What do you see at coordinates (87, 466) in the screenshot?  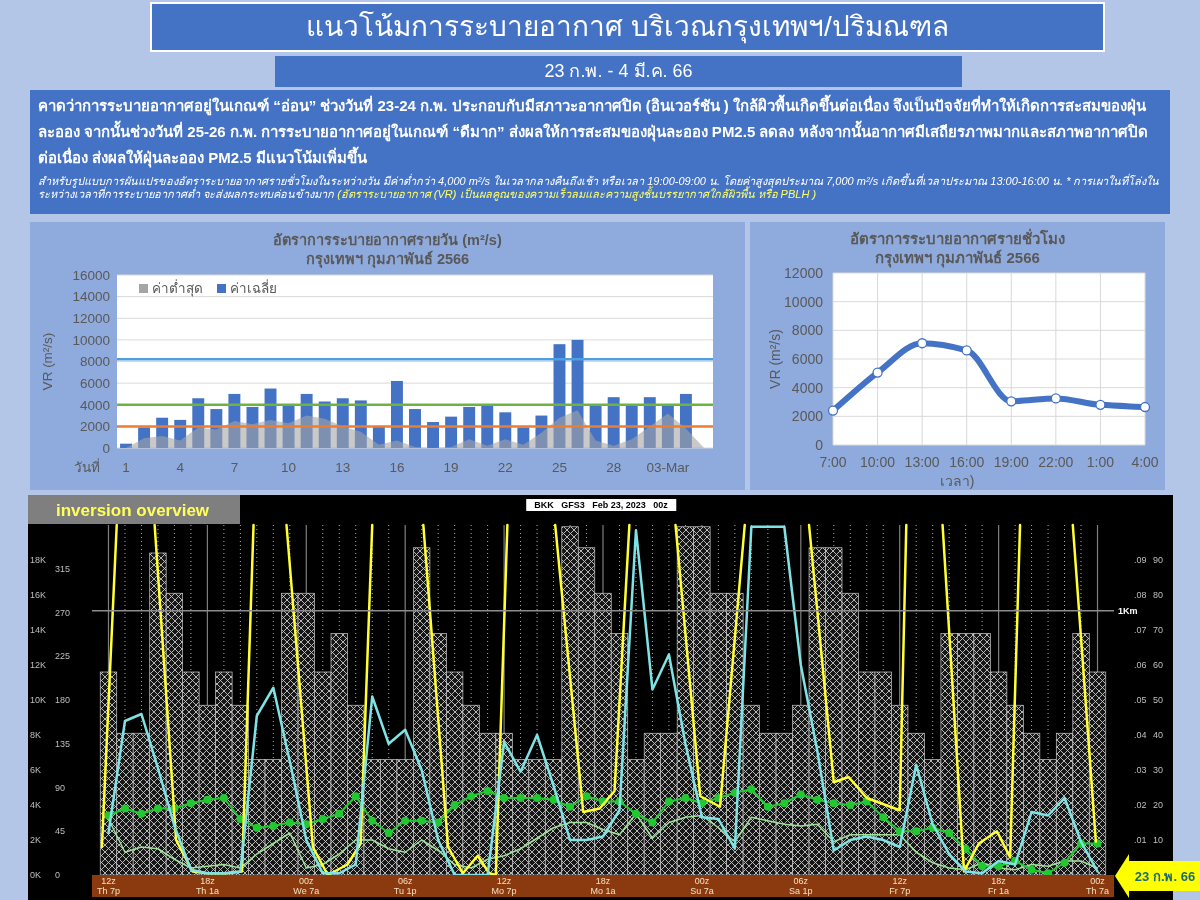 I see `x-axis-title: วันที่` at bounding box center [87, 466].